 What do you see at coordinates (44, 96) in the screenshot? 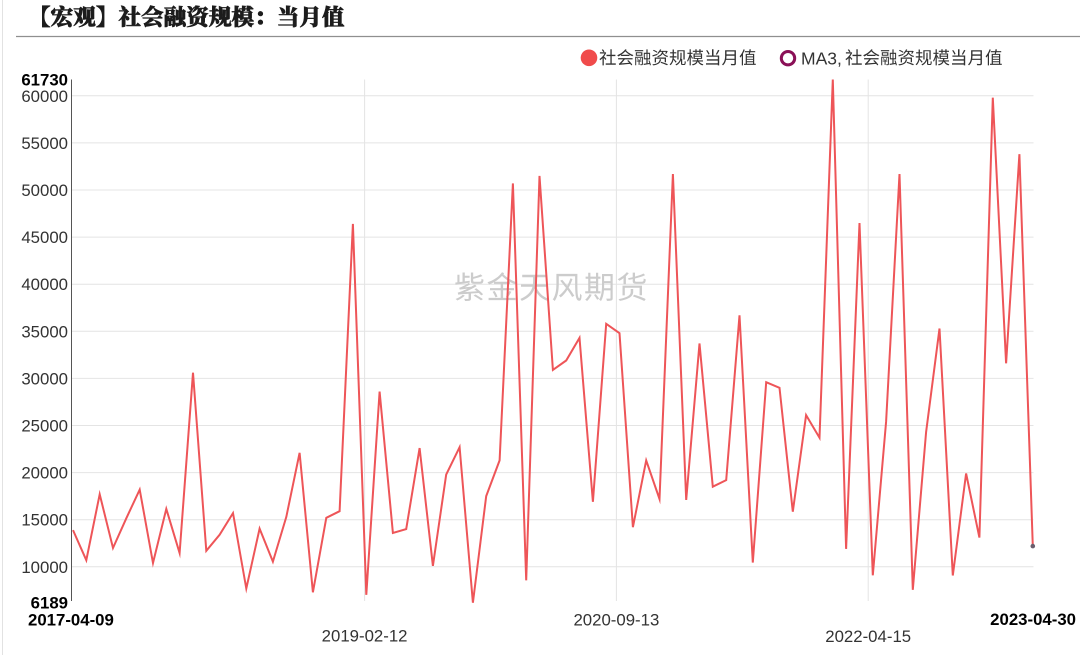
I see `svg-text: 60000` at bounding box center [44, 96].